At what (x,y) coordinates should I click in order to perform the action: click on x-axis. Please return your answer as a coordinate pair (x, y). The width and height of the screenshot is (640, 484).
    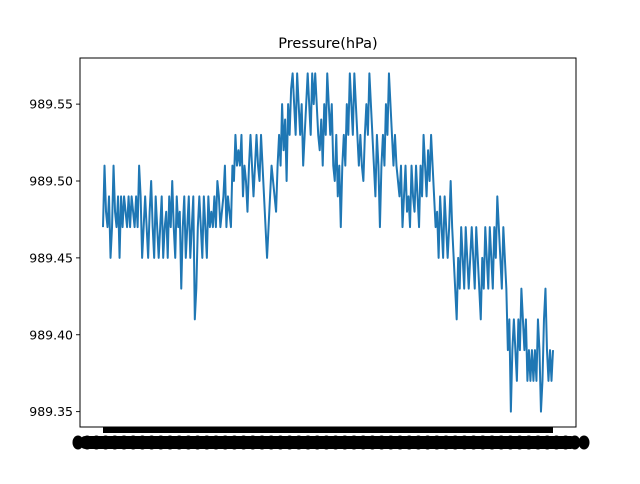
    Looking at the image, I should click on (331, 438).